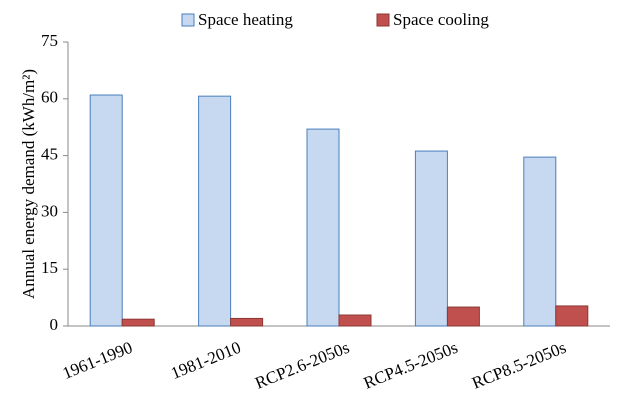  I want to click on legend-label: Space cooling, so click(441, 19).